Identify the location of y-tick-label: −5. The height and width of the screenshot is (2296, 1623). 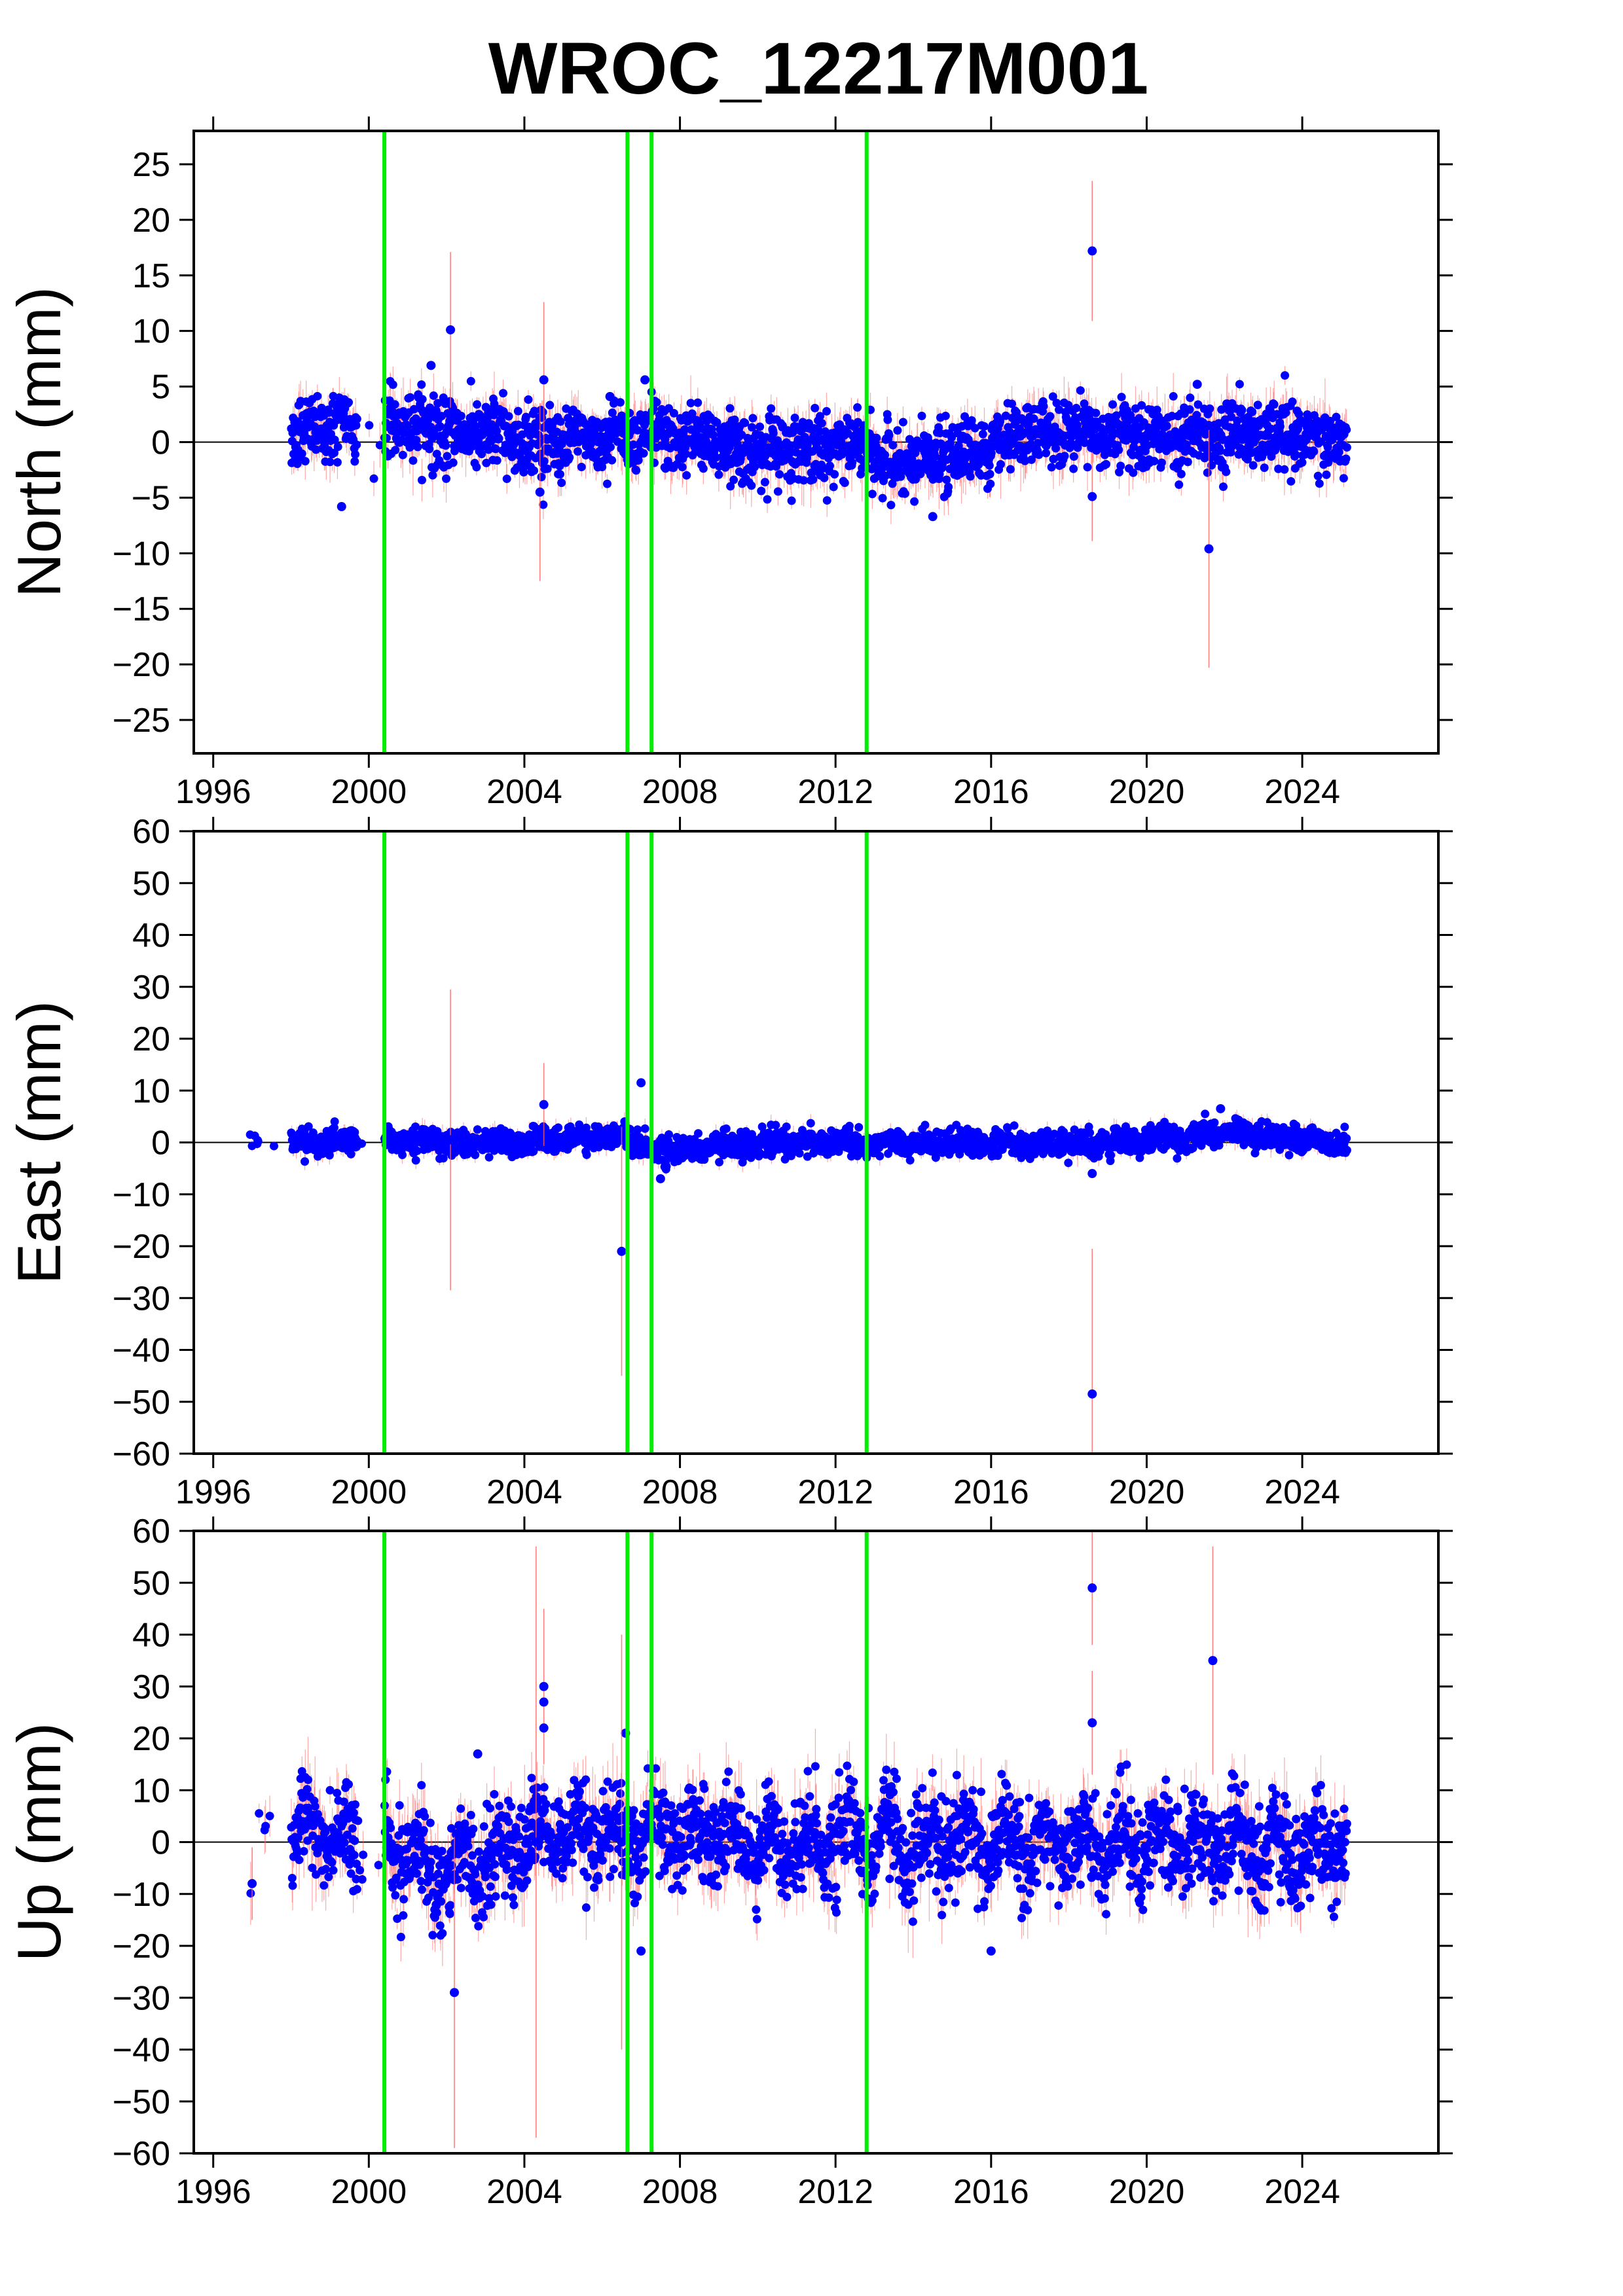
(151, 498).